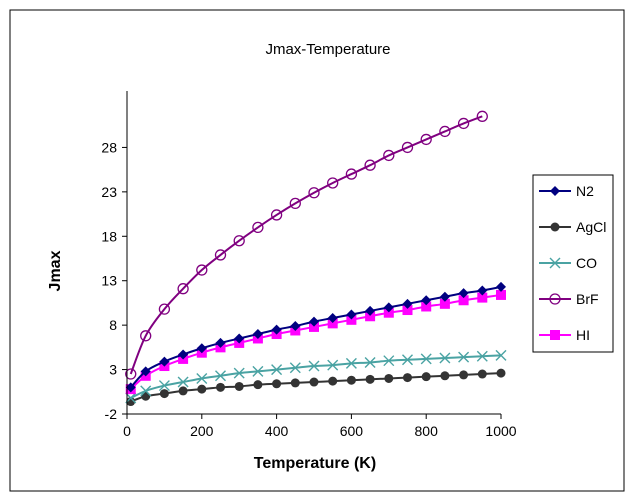 This screenshot has height=502, width=635. Describe the element at coordinates (109, 192) in the screenshot. I see `y-tick-label: 23` at that location.